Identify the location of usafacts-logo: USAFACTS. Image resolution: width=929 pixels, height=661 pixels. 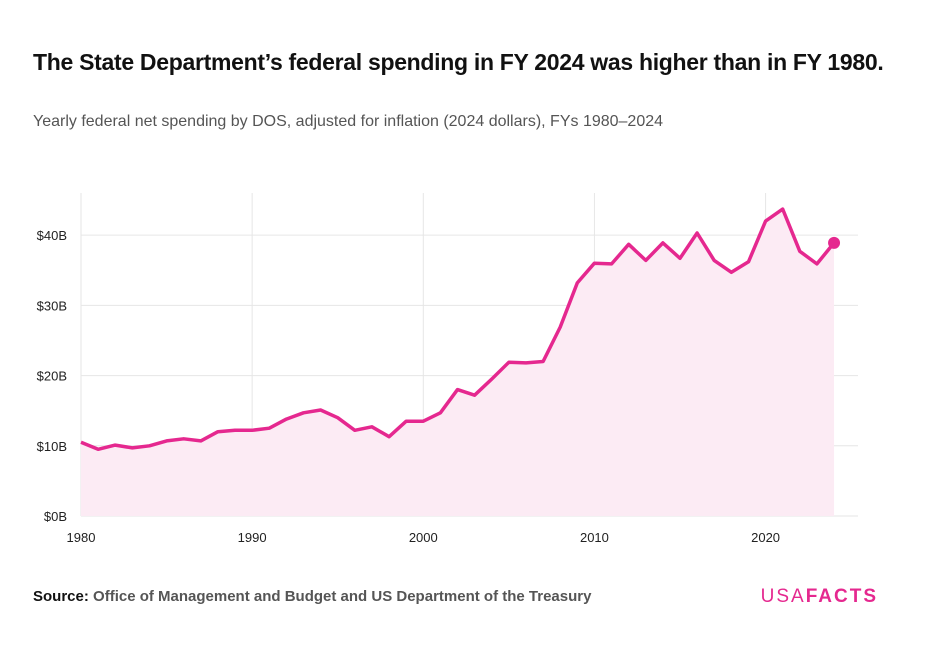
(819, 596).